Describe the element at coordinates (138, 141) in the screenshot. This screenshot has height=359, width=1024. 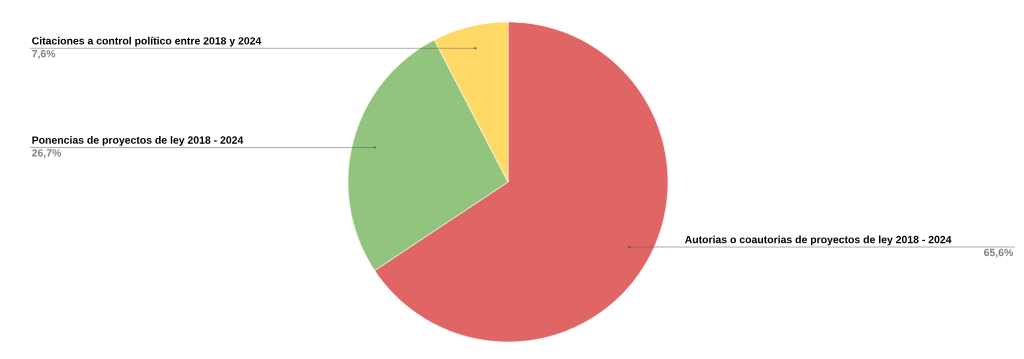
I see `slice-label: Ponencias de proyectos de ley 2018 - 2024` at that location.